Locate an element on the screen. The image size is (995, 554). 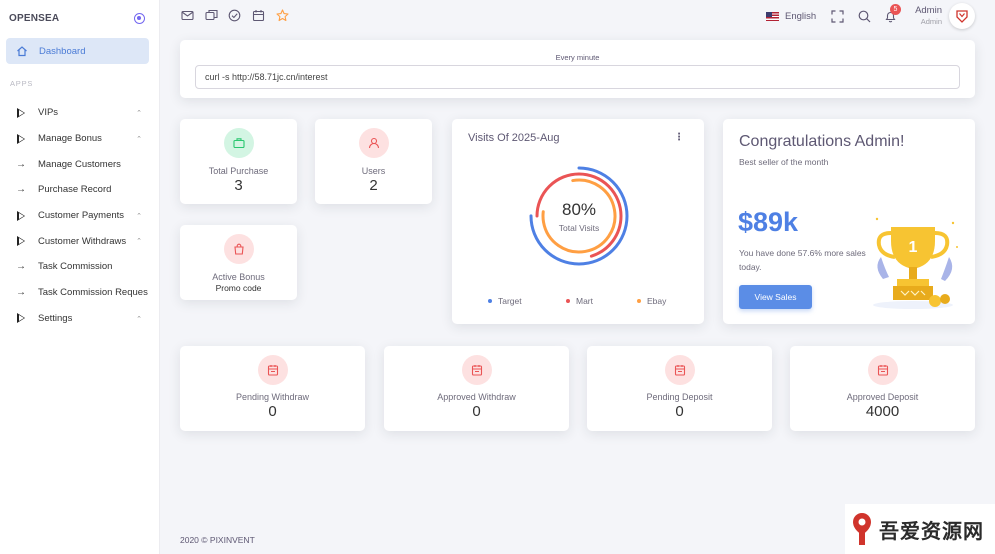
legend-mart: Mart is located at coordinates (579, 301).